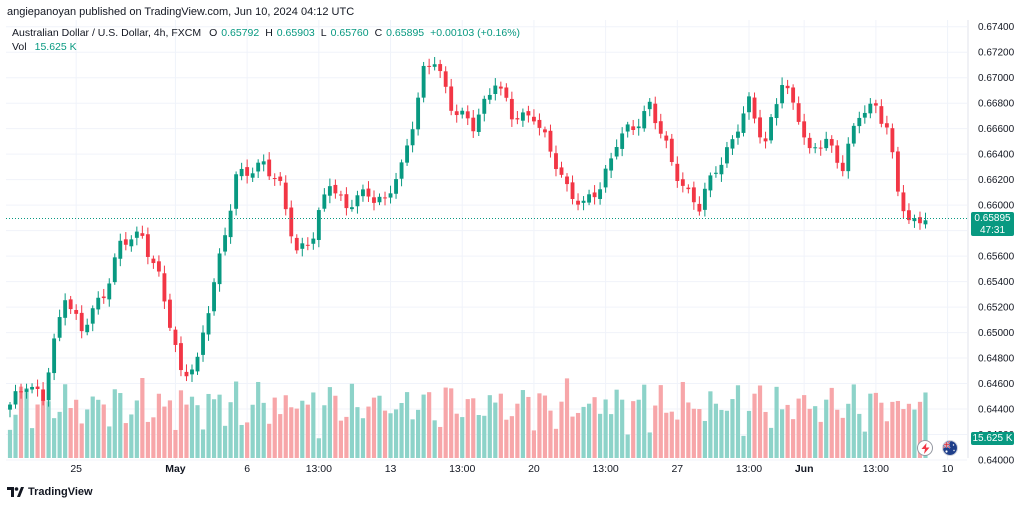  I want to click on price-tick-label: 0.66600, so click(996, 129).